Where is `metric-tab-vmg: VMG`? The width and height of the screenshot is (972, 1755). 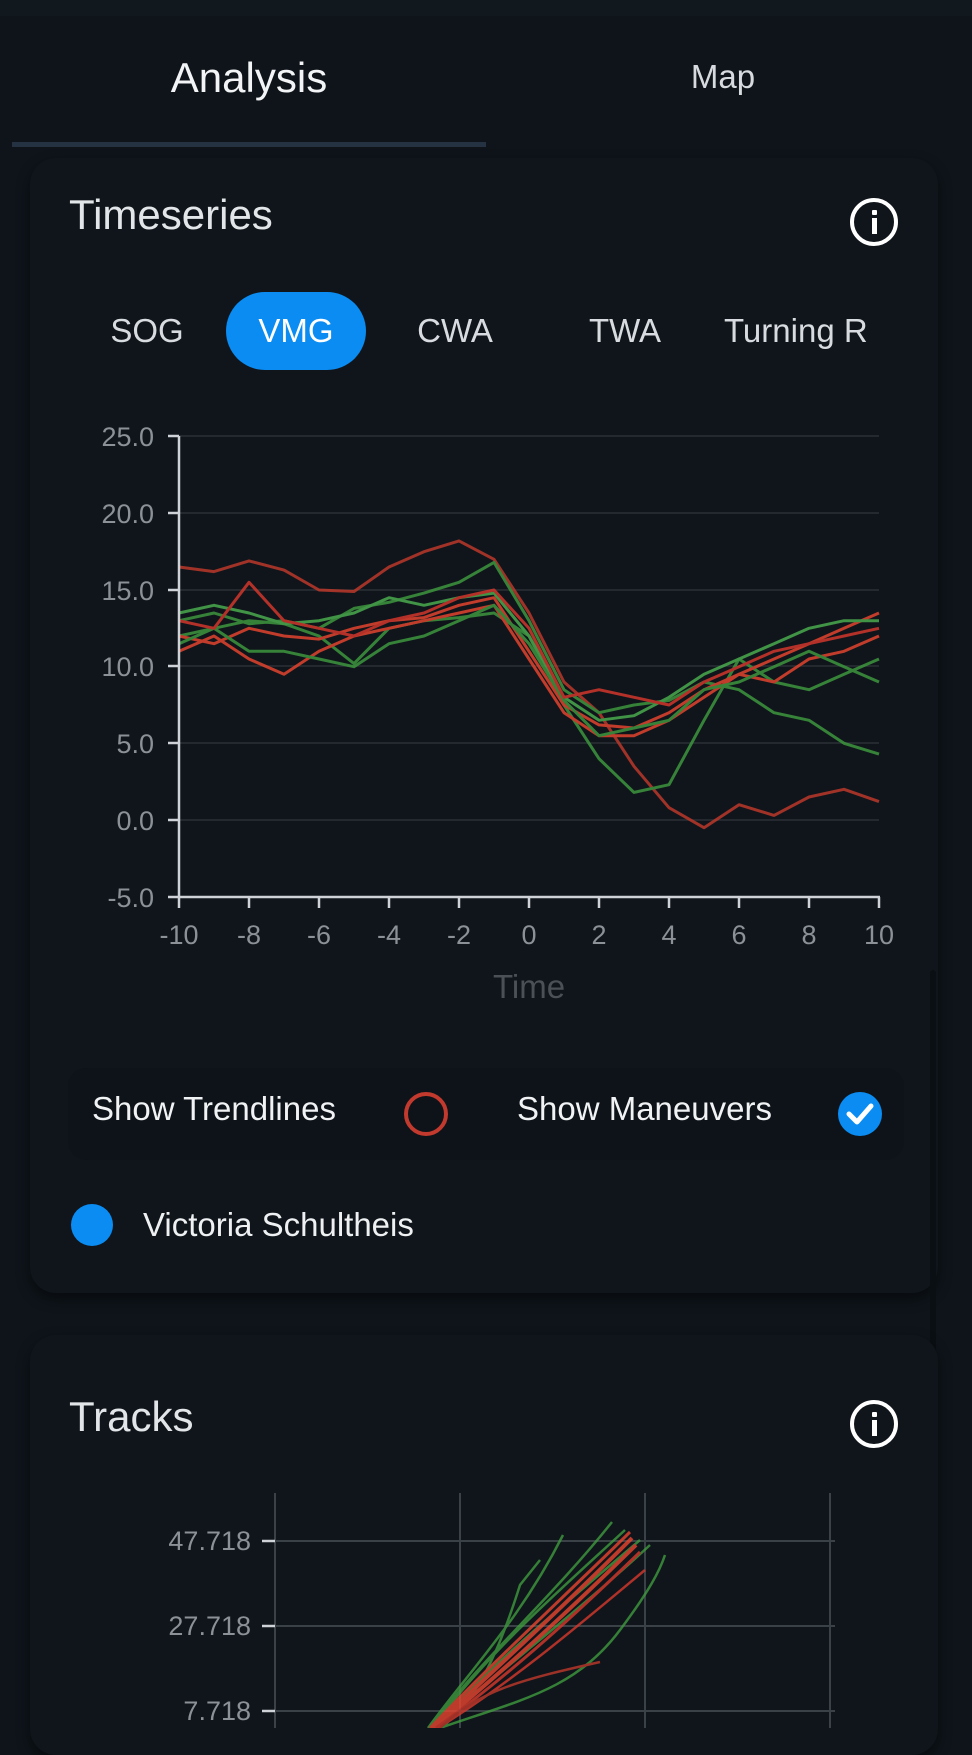
metric-tab-vmg: VMG is located at coordinates (296, 331).